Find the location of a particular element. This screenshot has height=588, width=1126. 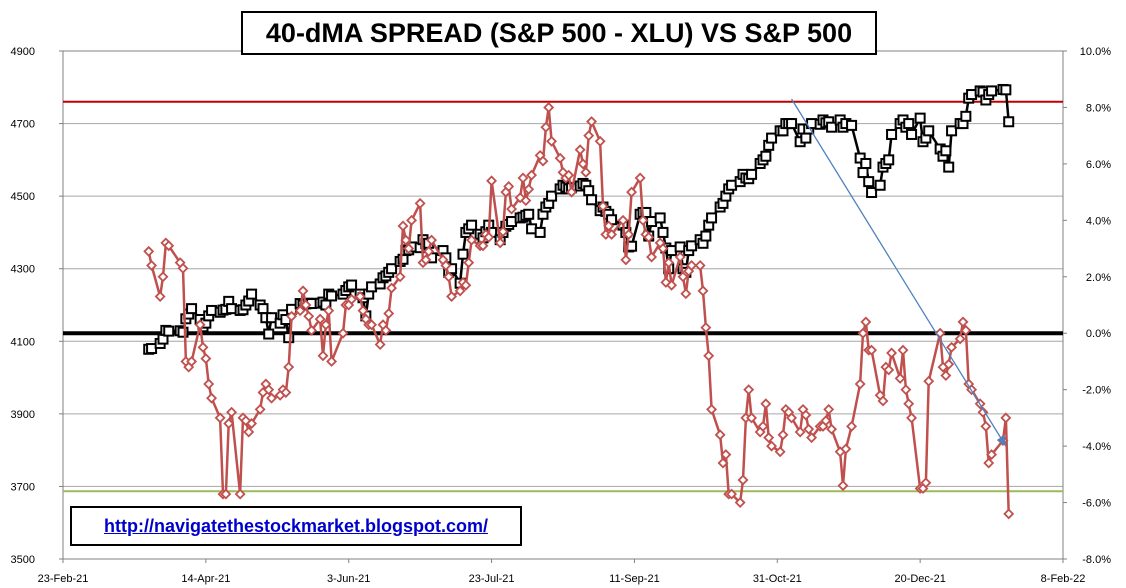

x-axis-tick-label: 14-Apr-21 is located at coordinates (205, 579).